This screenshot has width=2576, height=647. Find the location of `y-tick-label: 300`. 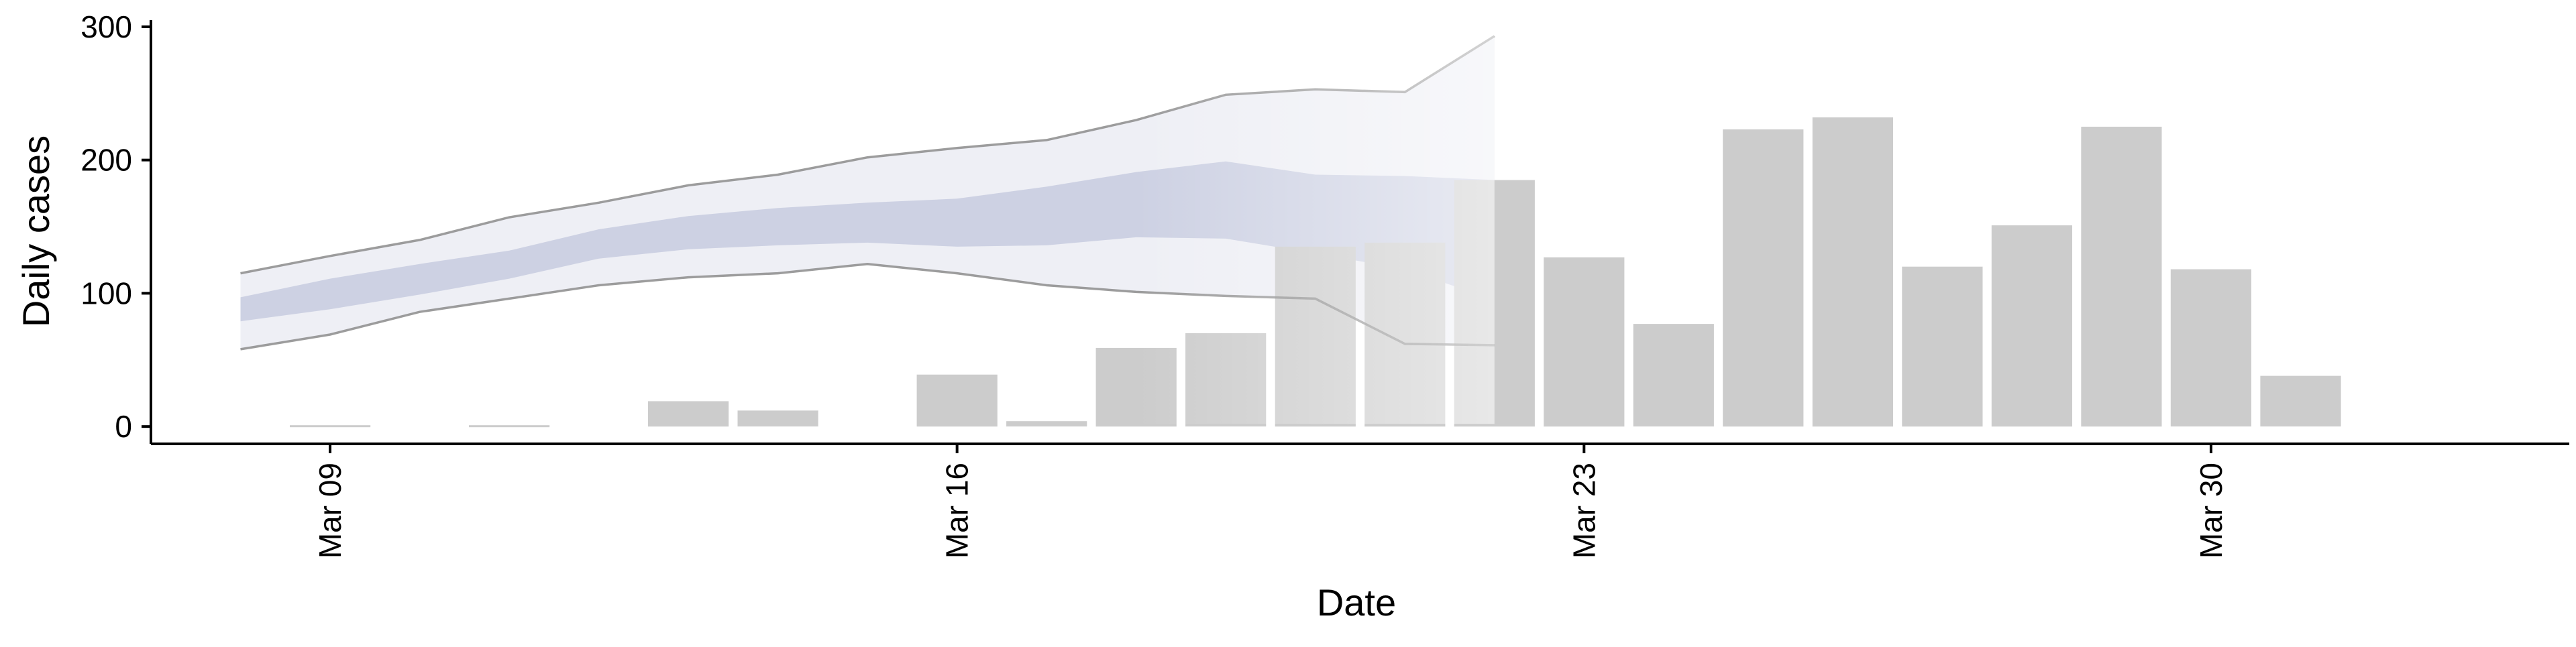

y-tick-label: 300 is located at coordinates (106, 27).